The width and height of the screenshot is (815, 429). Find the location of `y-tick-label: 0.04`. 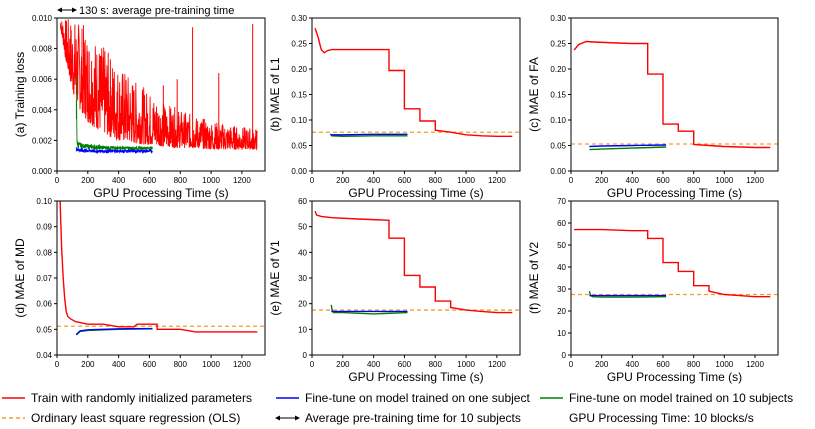

y-tick-label: 0.04 is located at coordinates (44, 355).